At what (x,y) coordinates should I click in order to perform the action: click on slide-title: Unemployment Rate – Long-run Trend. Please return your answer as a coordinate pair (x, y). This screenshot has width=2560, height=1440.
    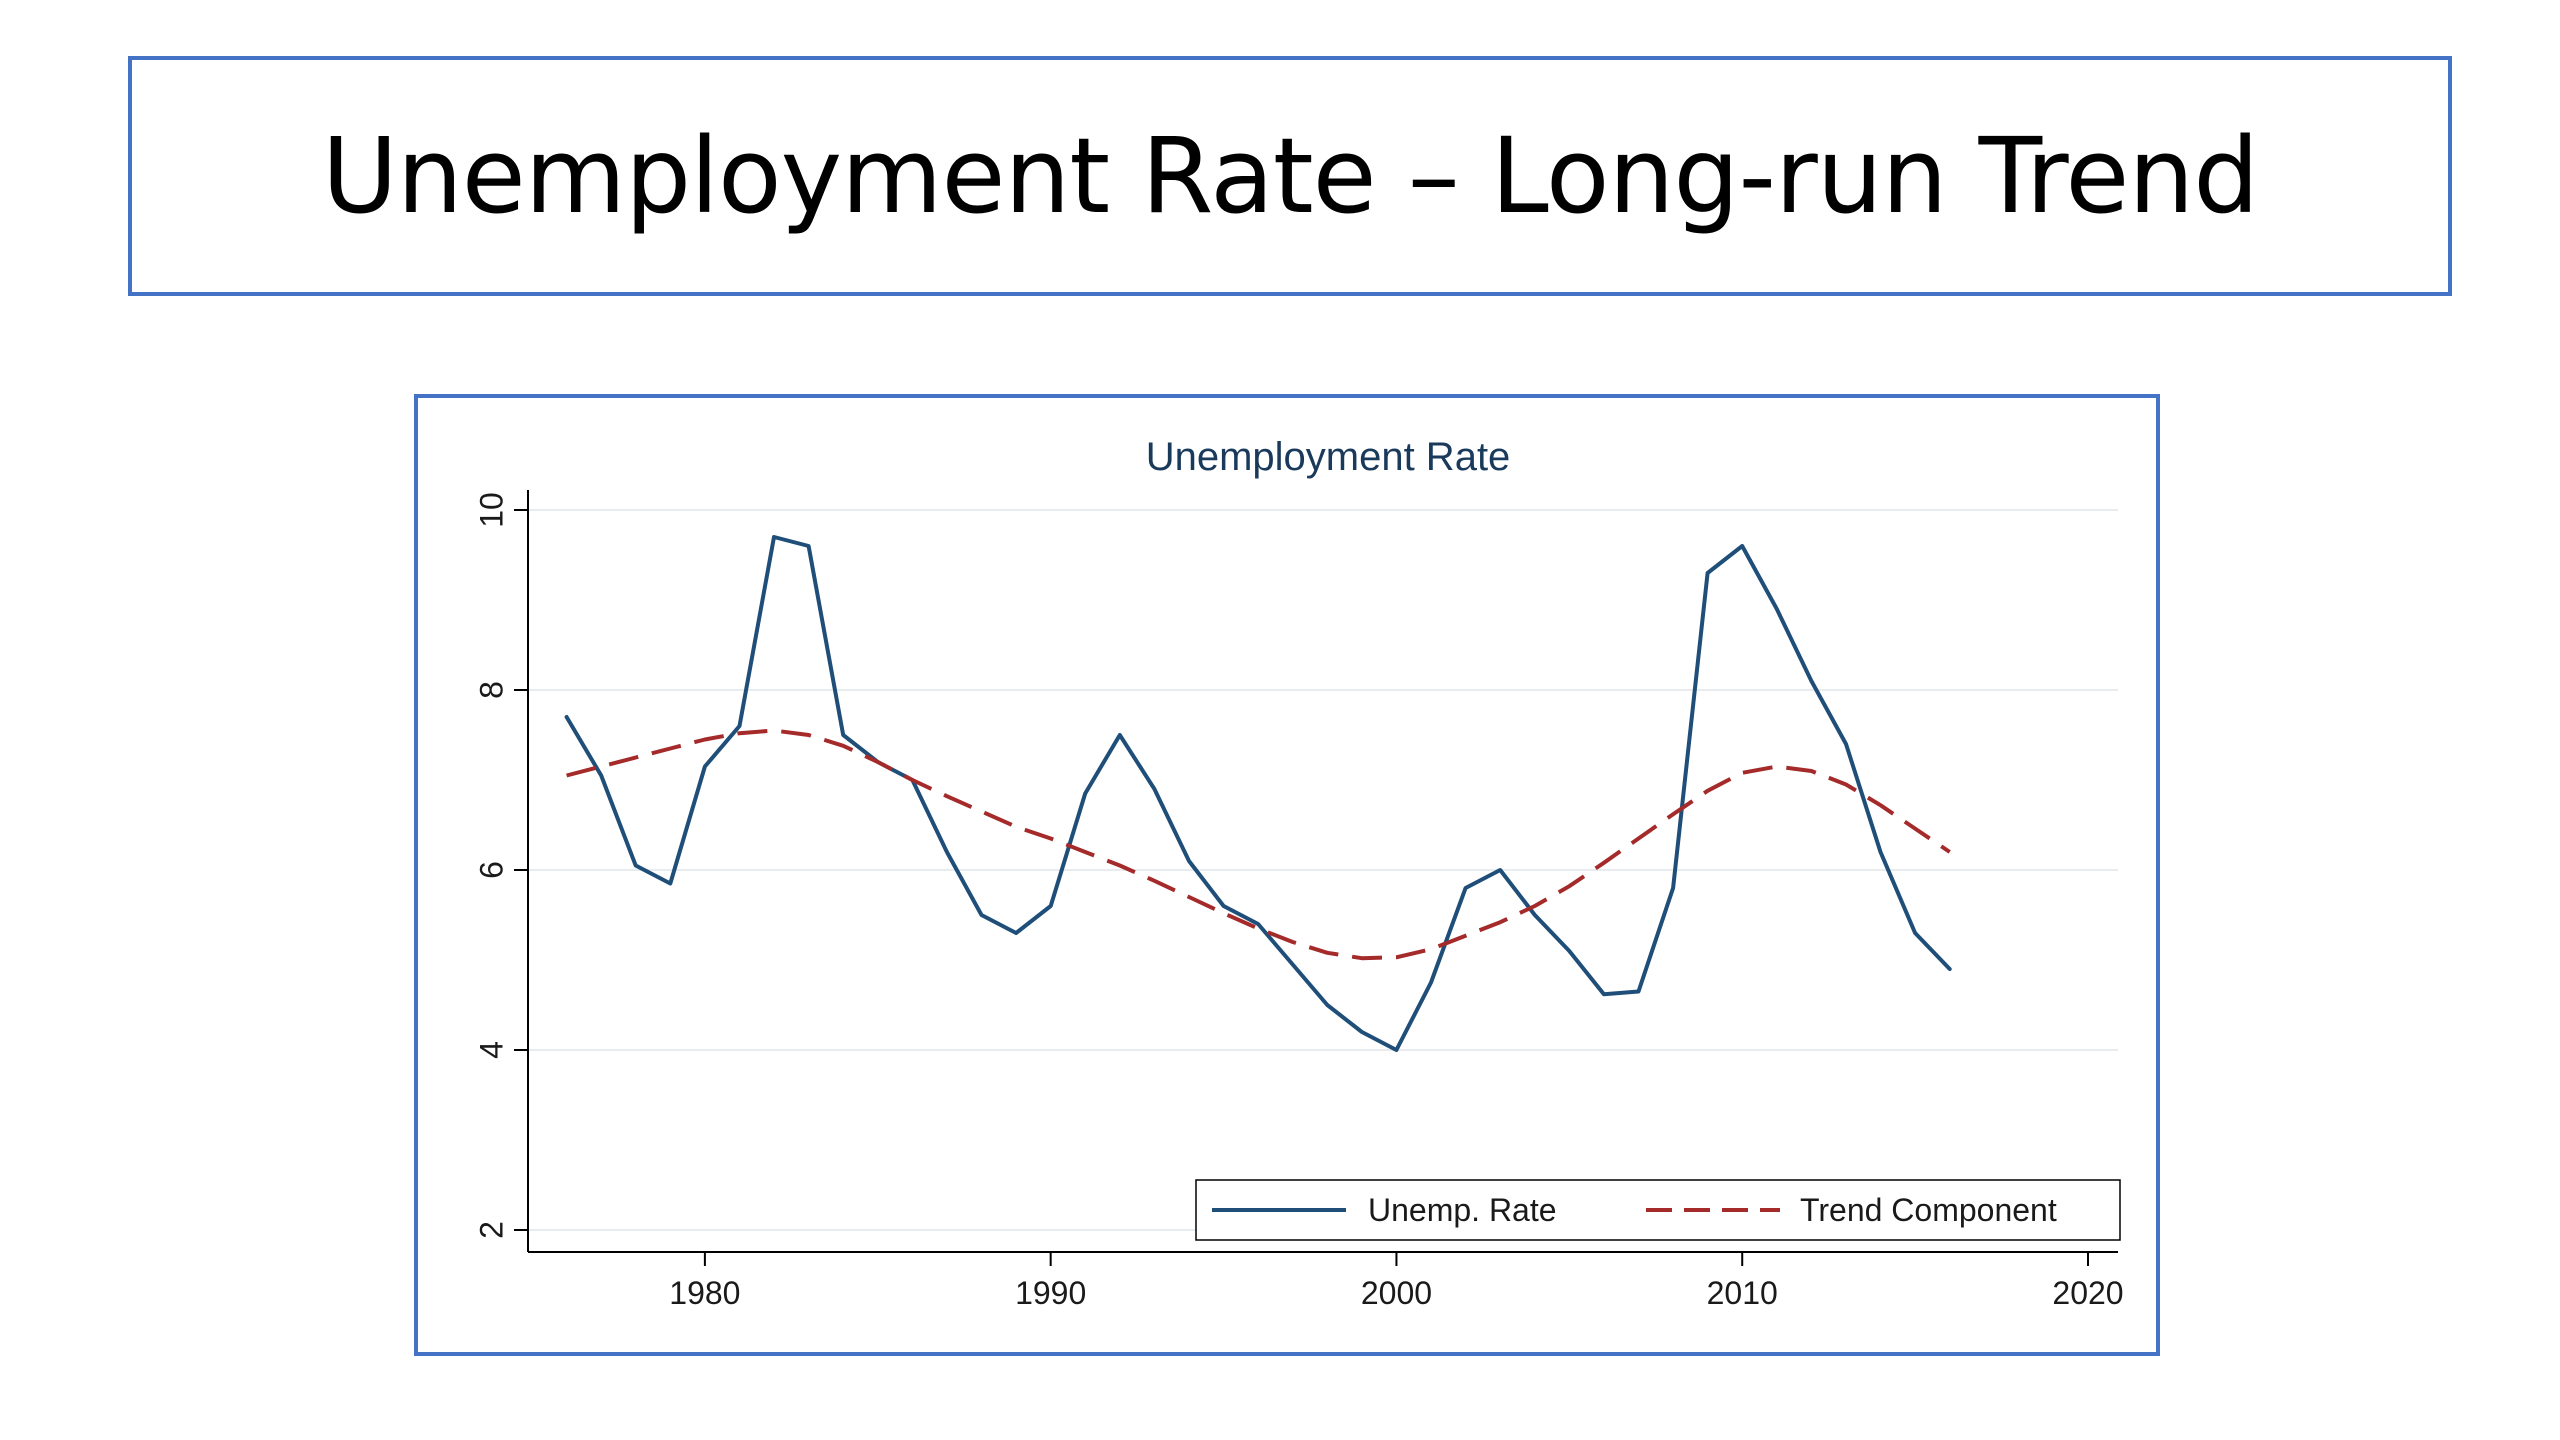
    Looking at the image, I should click on (1290, 176).